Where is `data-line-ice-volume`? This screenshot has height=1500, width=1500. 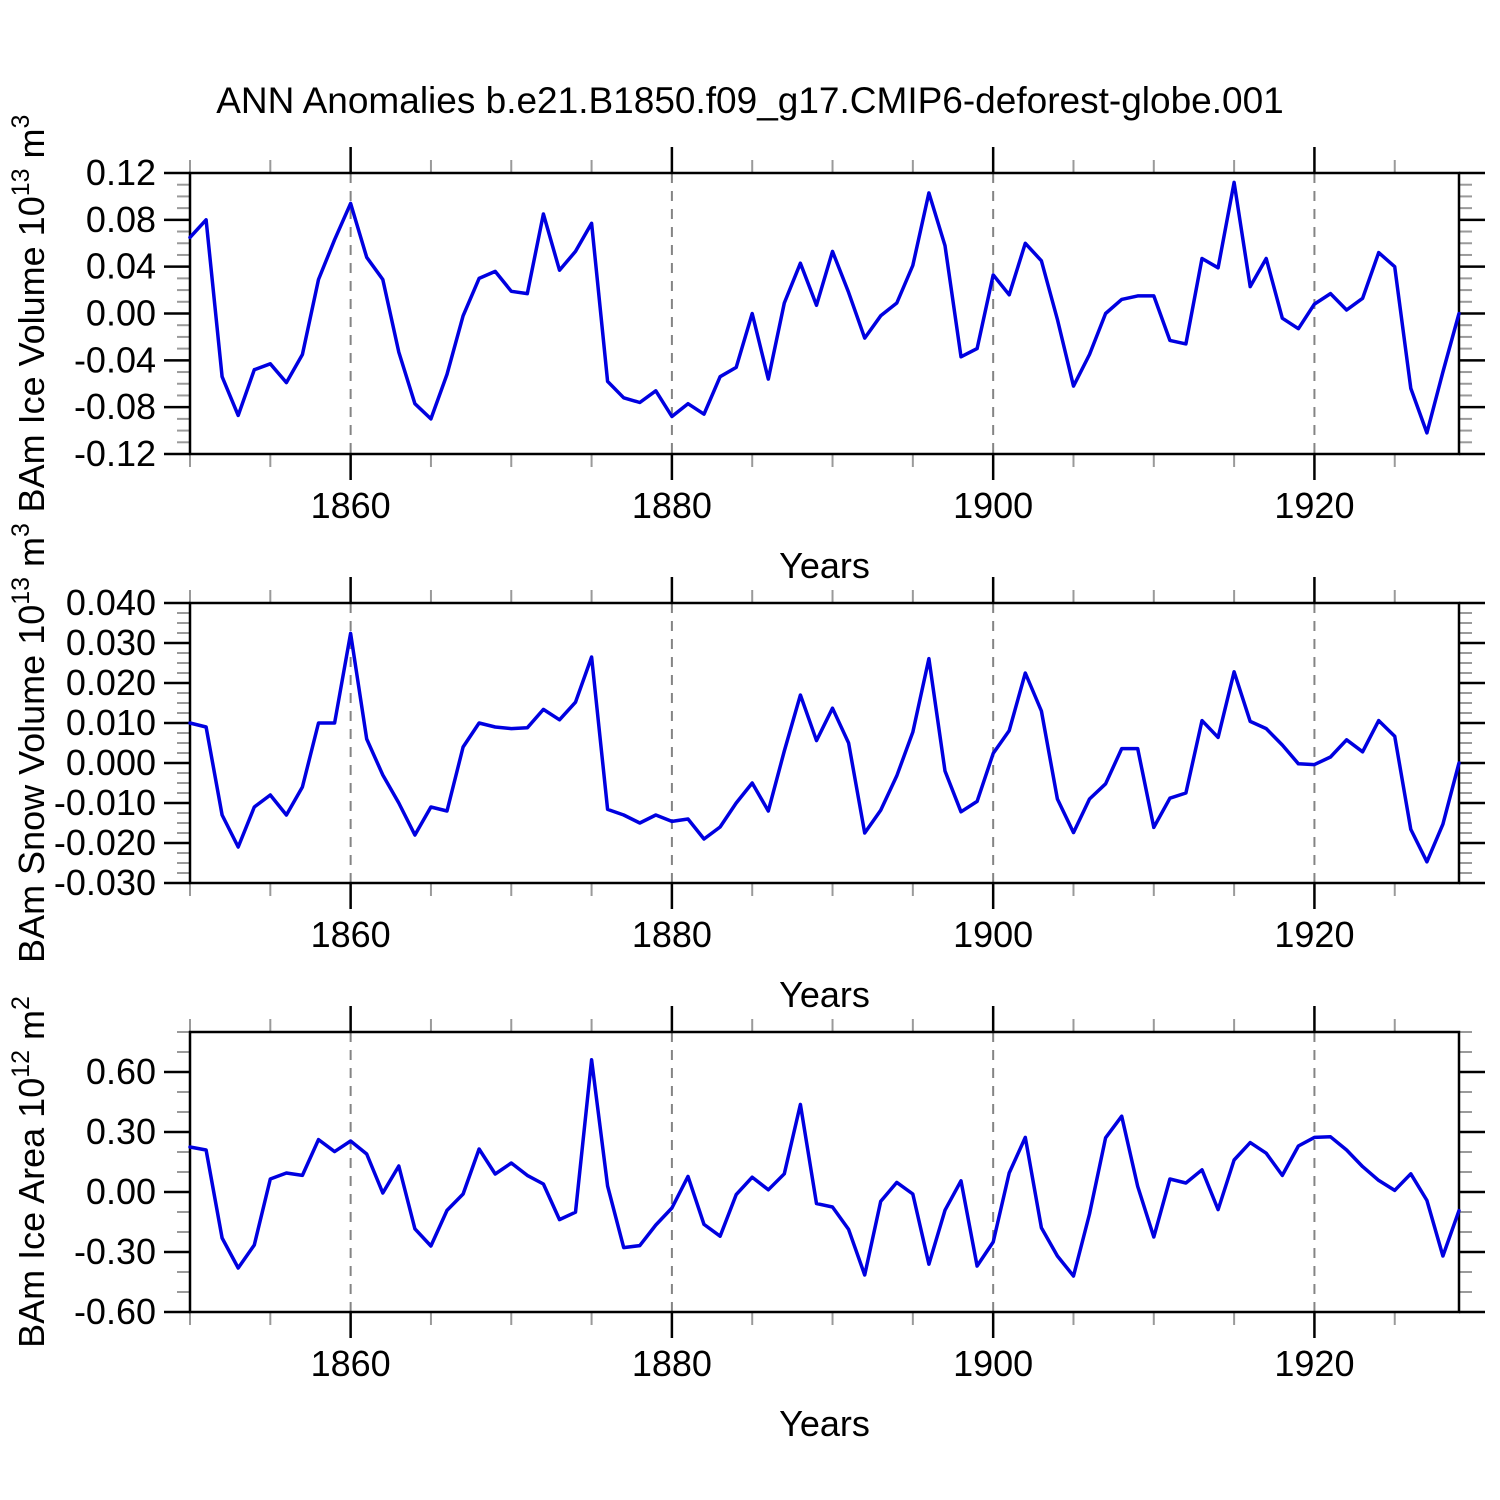
data-line-ice-volume is located at coordinates (824, 307).